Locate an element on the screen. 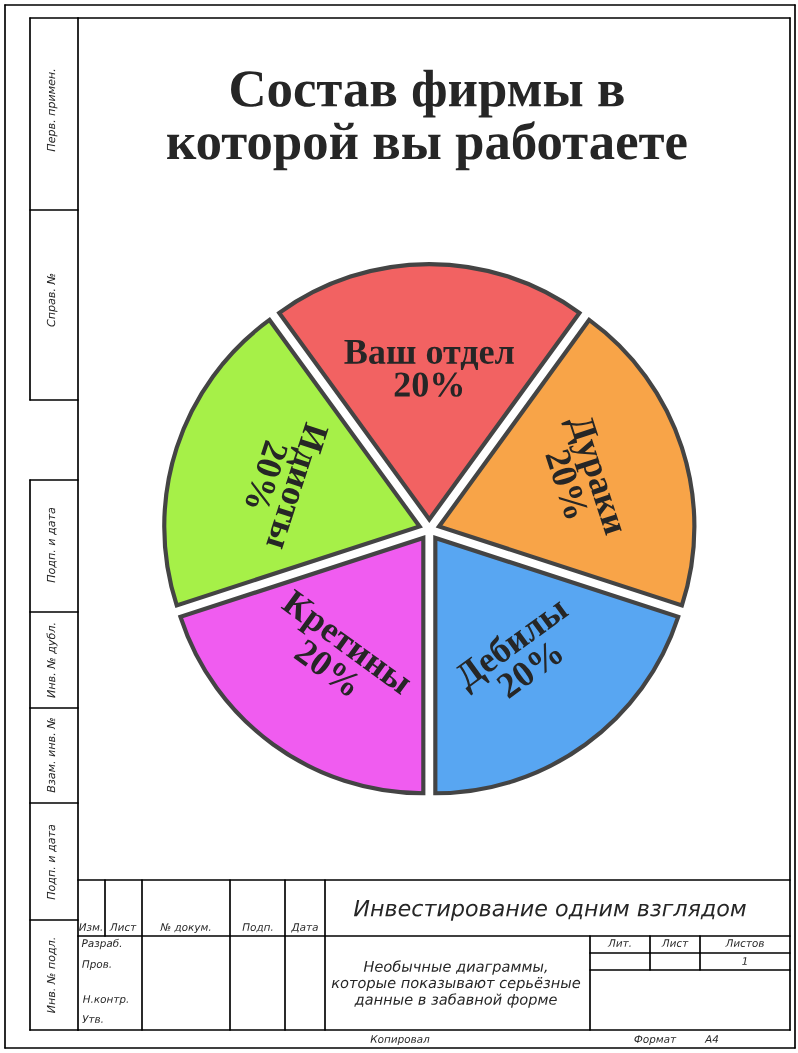  chart-title: Состав фирмы в которой вы работаете is located at coordinates (427, 120).